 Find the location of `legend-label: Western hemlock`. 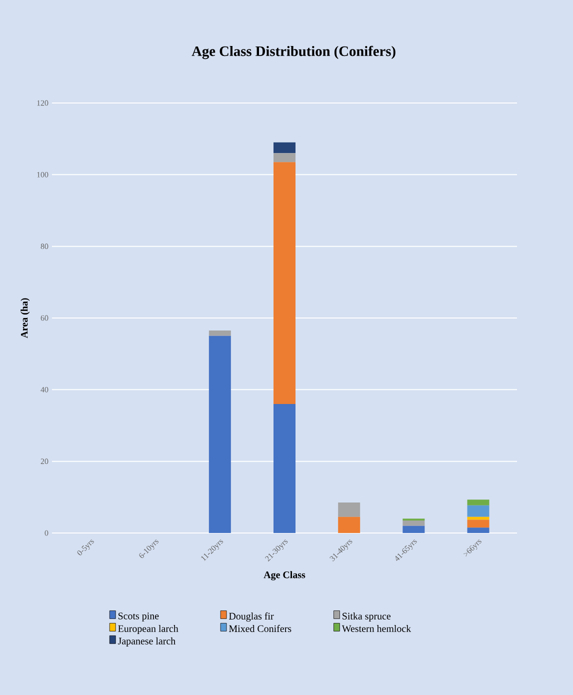

legend-label: Western hemlock is located at coordinates (377, 628).